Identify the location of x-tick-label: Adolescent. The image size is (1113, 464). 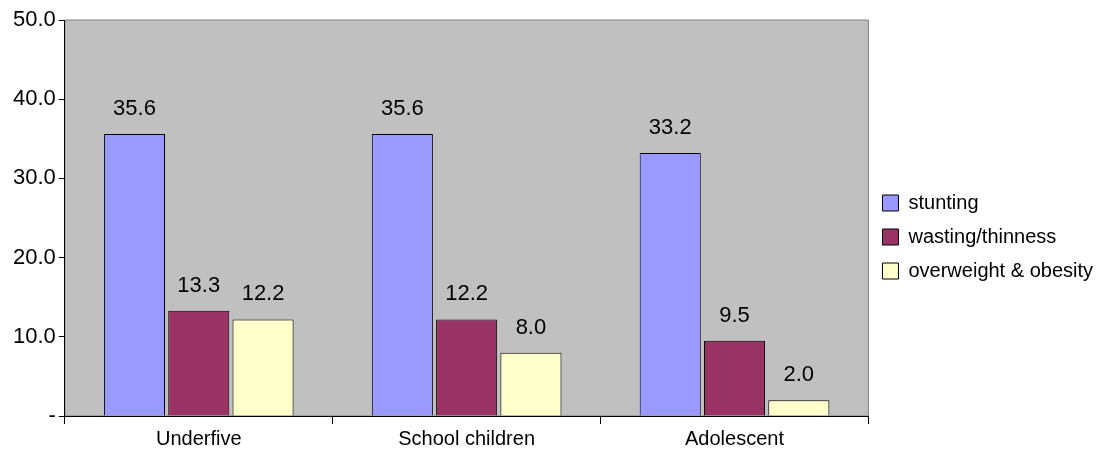
(735, 437).